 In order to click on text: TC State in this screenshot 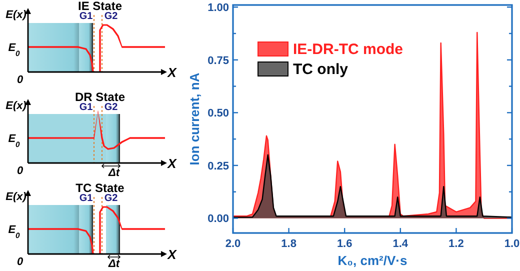, I will do `click(100, 188)`.